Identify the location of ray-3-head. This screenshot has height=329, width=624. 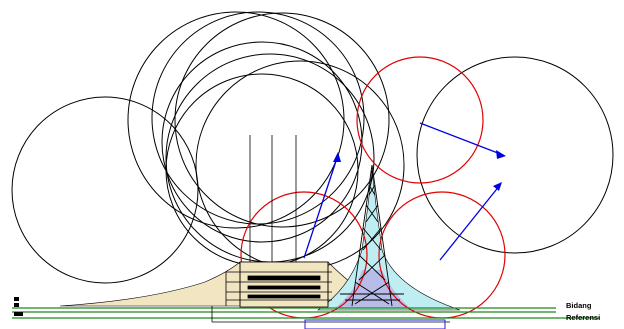
(497, 186).